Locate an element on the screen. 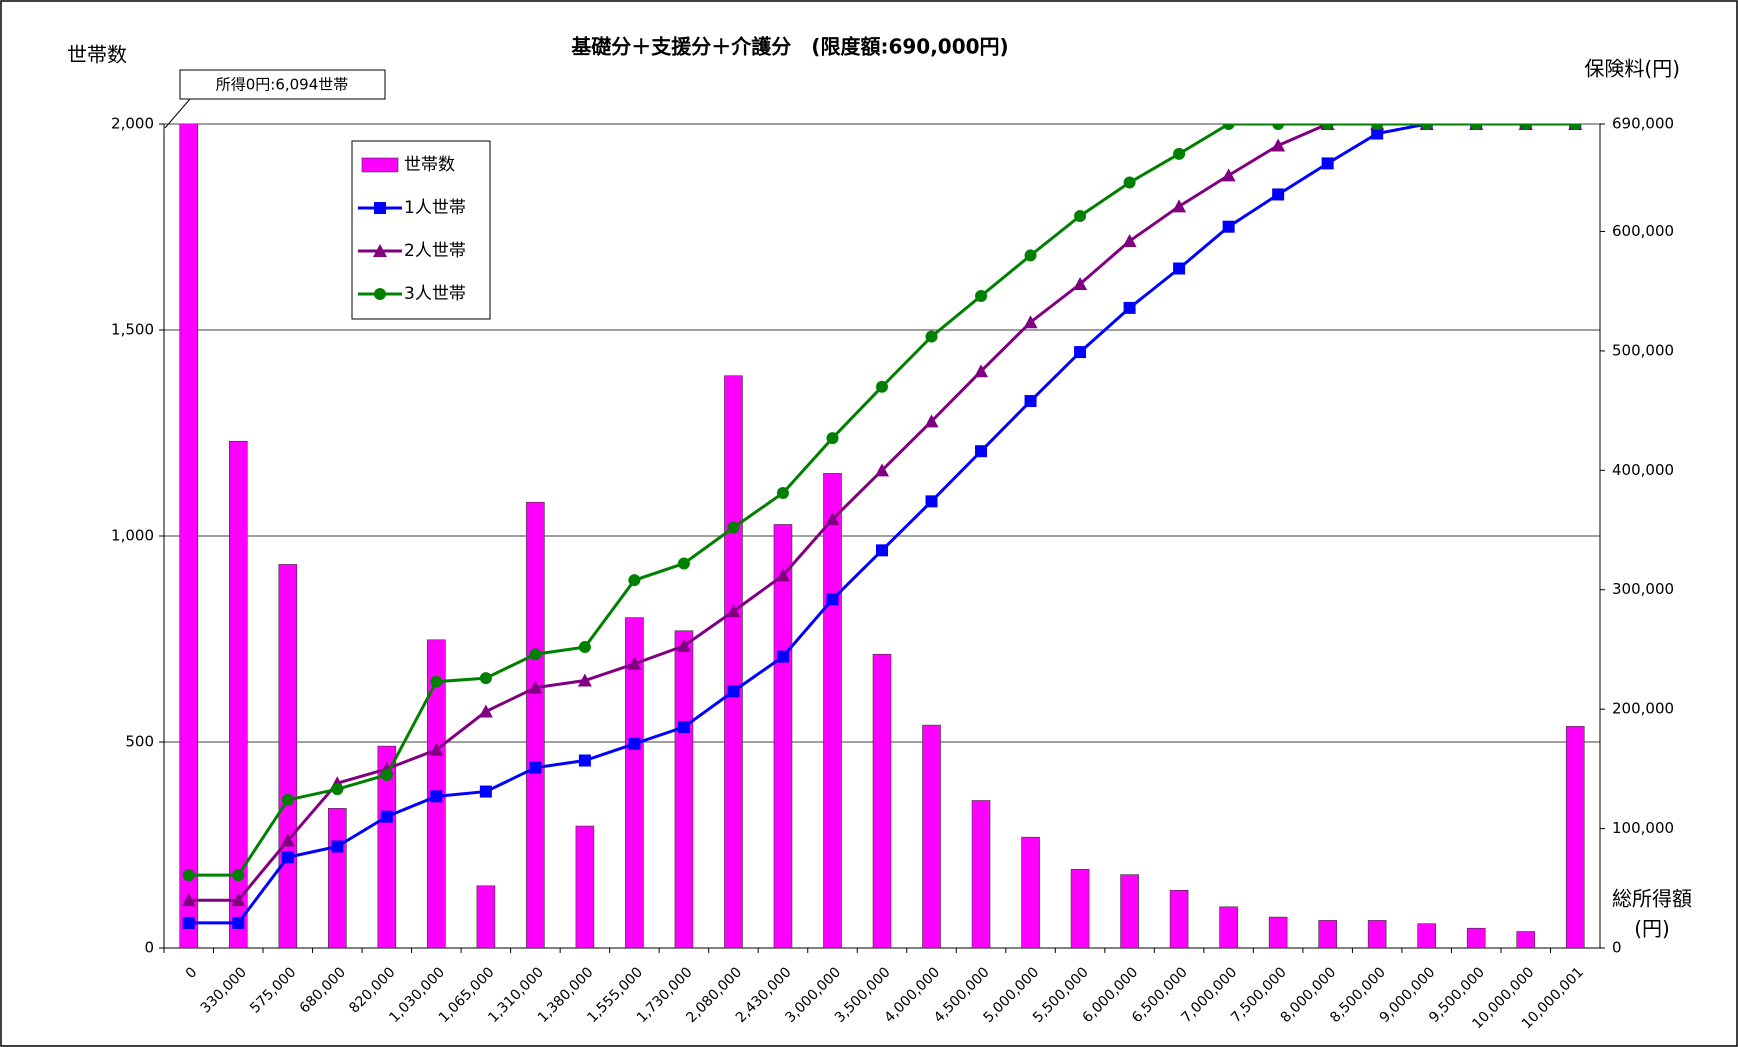 Image resolution: width=1738 pixels, height=1047 pixels. x-axis-title: 総所得額 is located at coordinates (1652, 899).